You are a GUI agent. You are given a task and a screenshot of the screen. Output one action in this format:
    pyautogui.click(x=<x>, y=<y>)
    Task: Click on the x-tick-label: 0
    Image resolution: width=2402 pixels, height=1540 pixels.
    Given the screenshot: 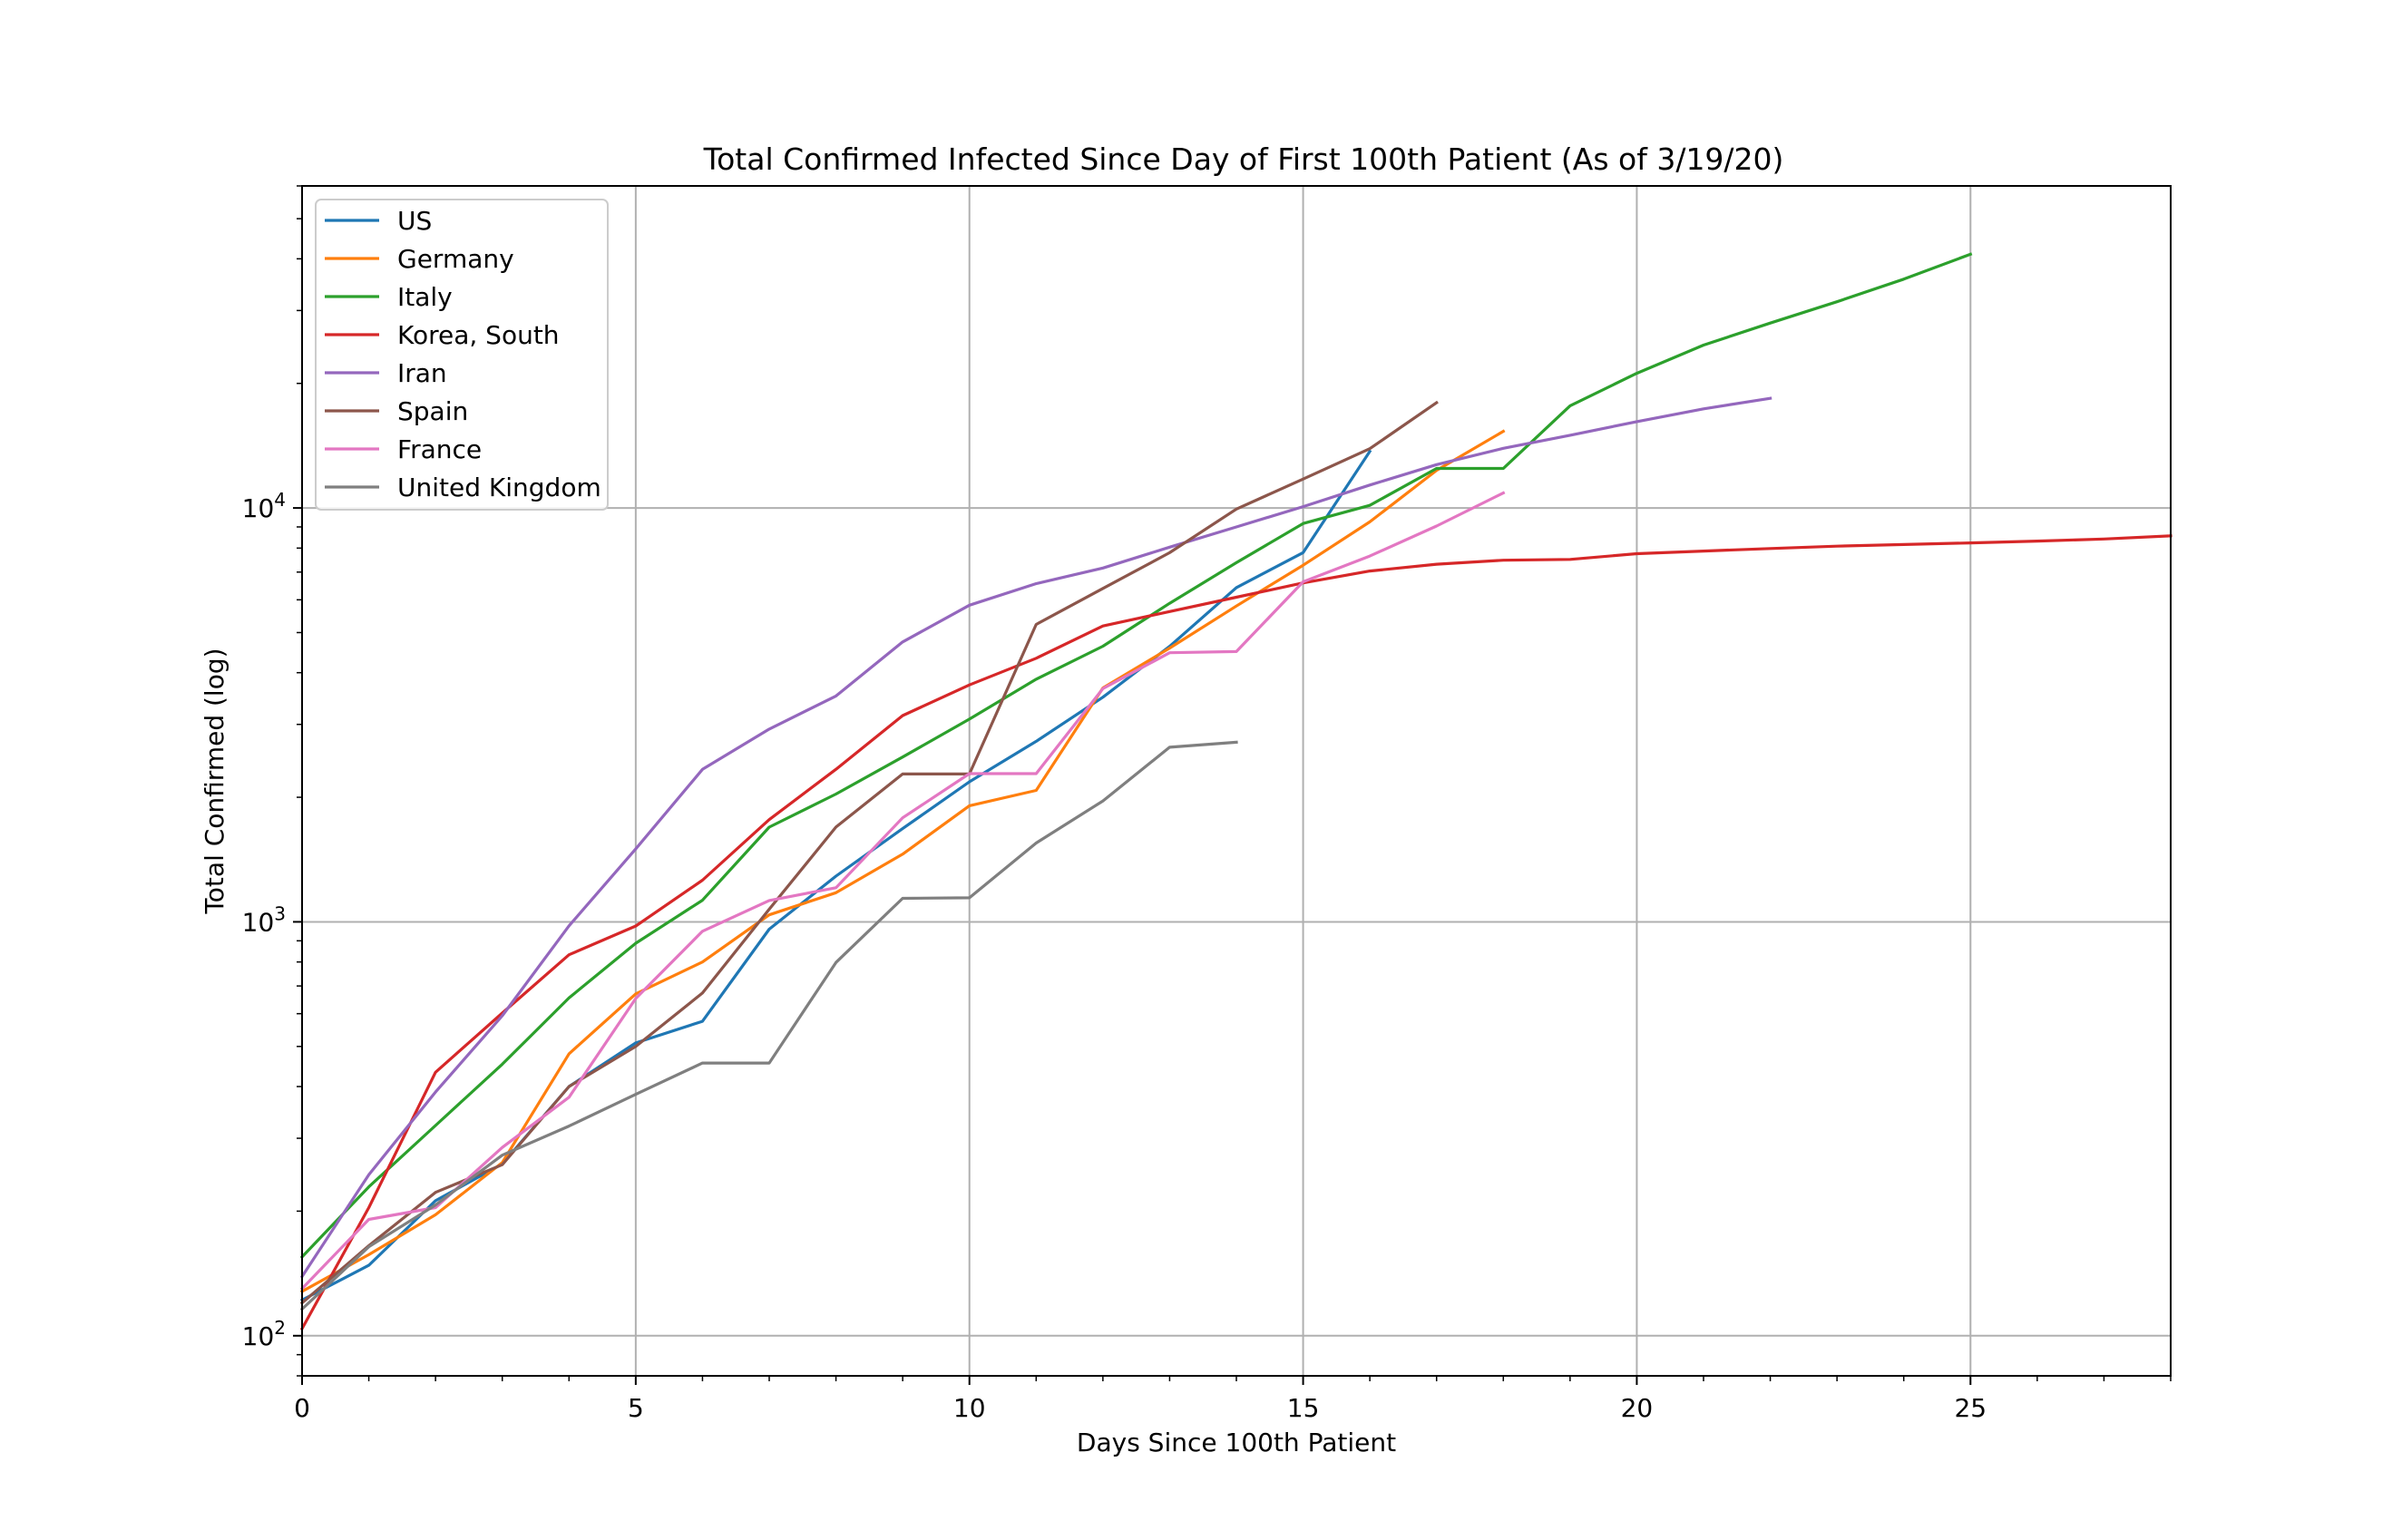 What is the action you would take?
    pyautogui.click(x=302, y=1408)
    